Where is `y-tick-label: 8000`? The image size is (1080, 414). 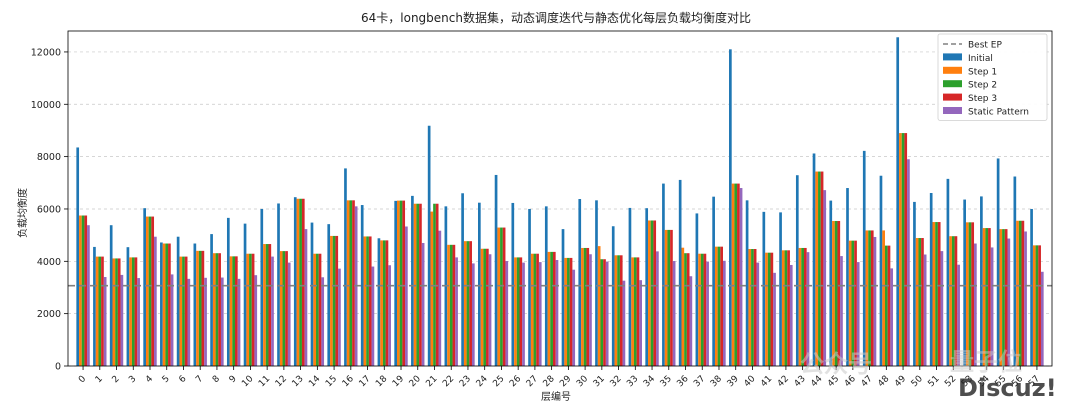 y-tick-label: 8000 is located at coordinates (49, 157).